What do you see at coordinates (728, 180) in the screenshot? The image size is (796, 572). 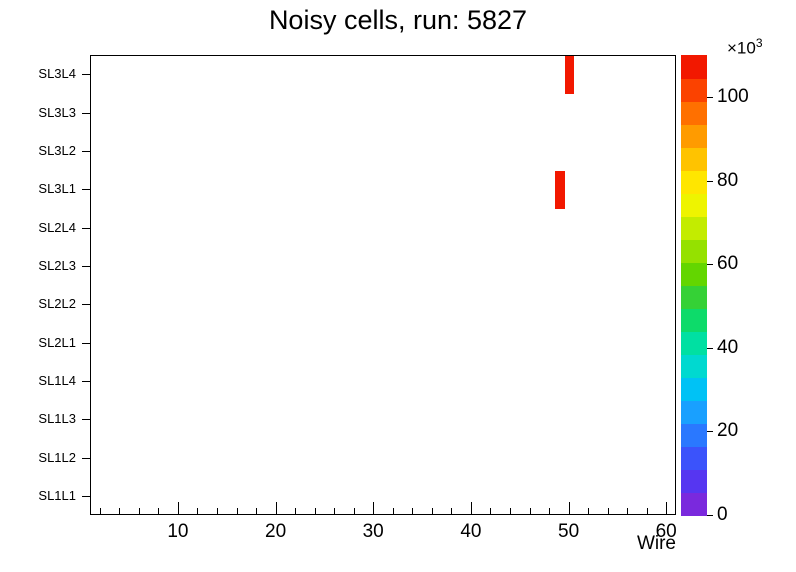 I see `colorbar-tick-label: 80` at bounding box center [728, 180].